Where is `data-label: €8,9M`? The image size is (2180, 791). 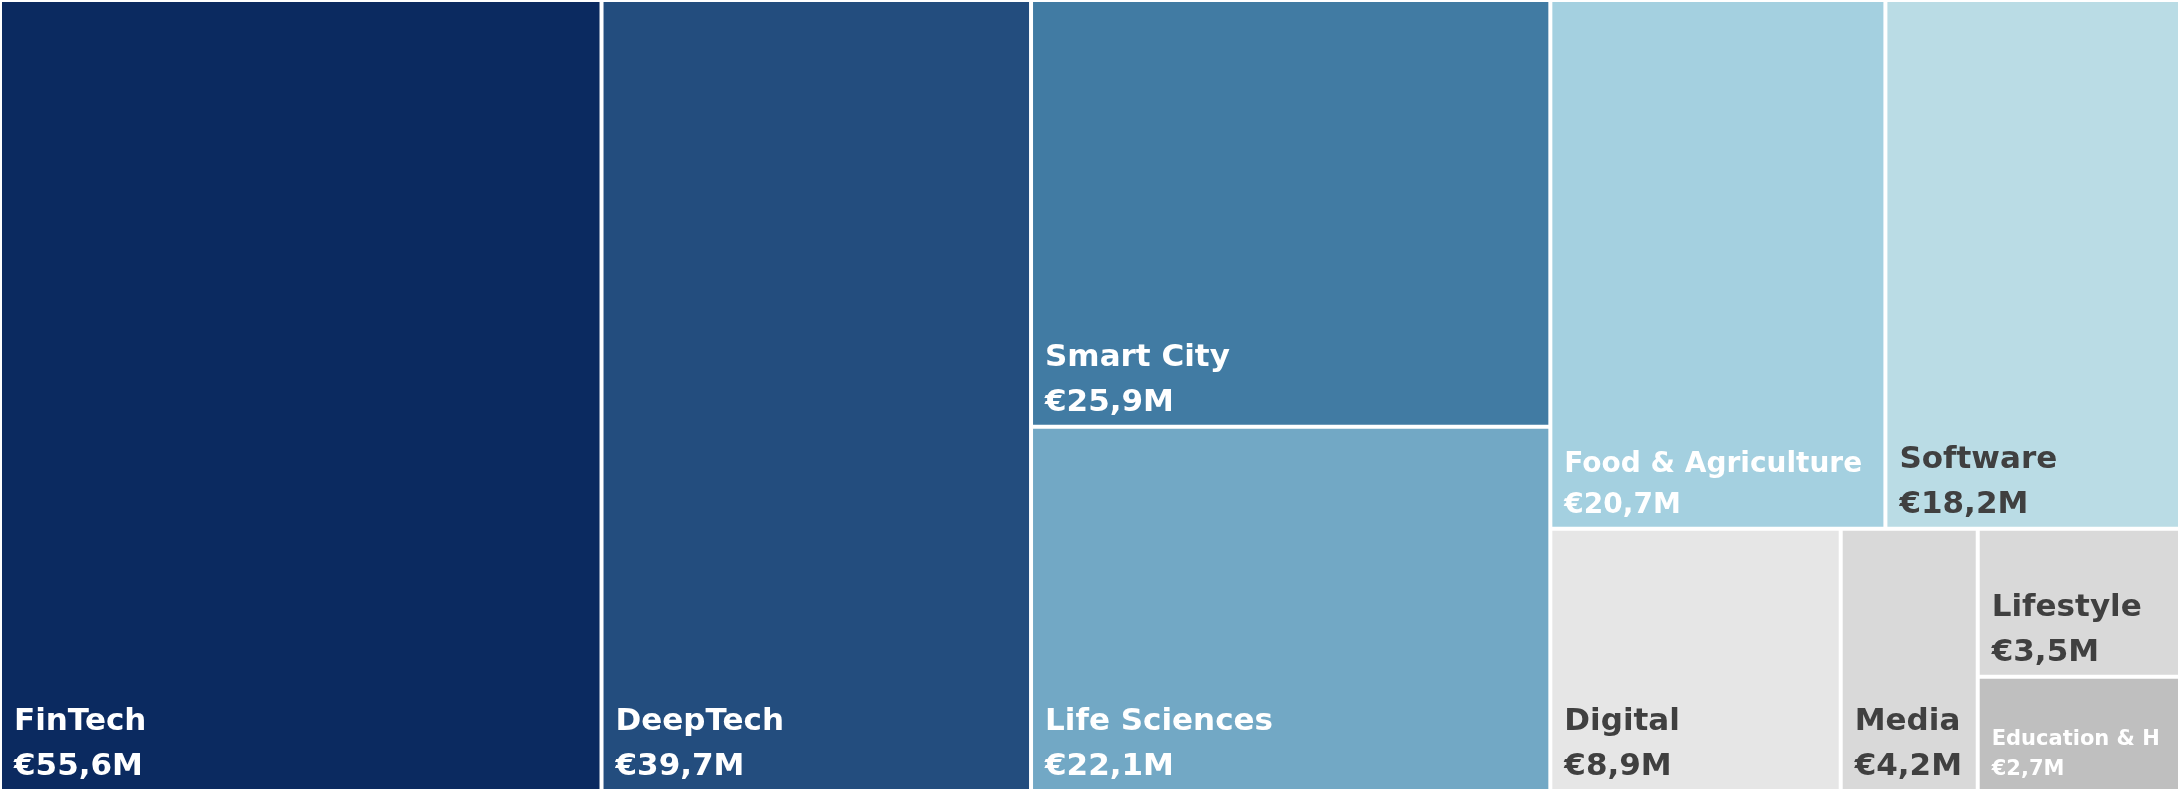 data-label: €8,9M is located at coordinates (1617, 764).